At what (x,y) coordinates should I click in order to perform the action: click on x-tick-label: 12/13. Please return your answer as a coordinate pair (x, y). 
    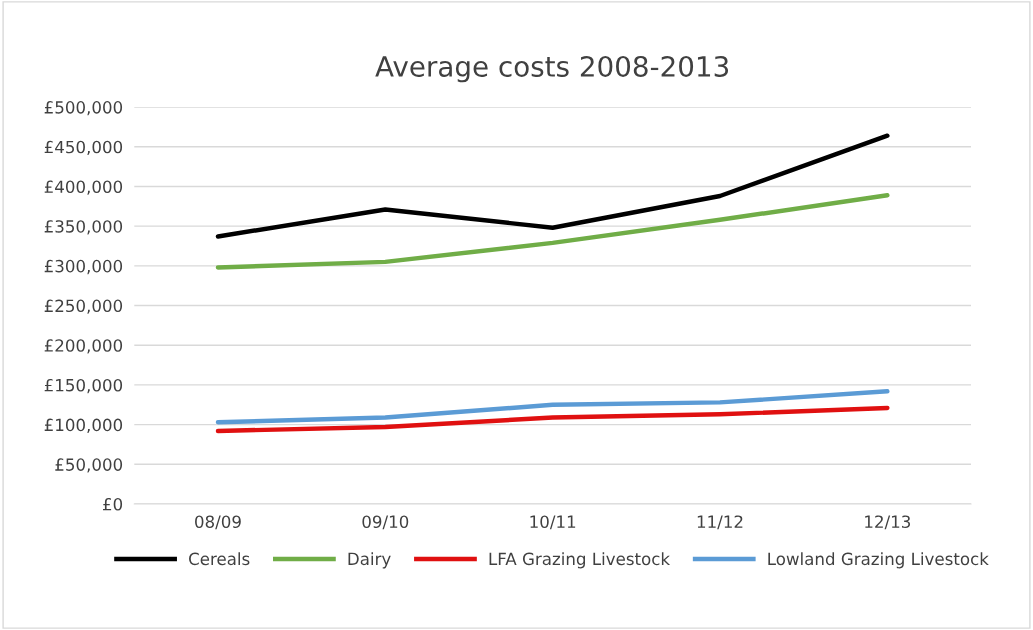
    Looking at the image, I should click on (888, 522).